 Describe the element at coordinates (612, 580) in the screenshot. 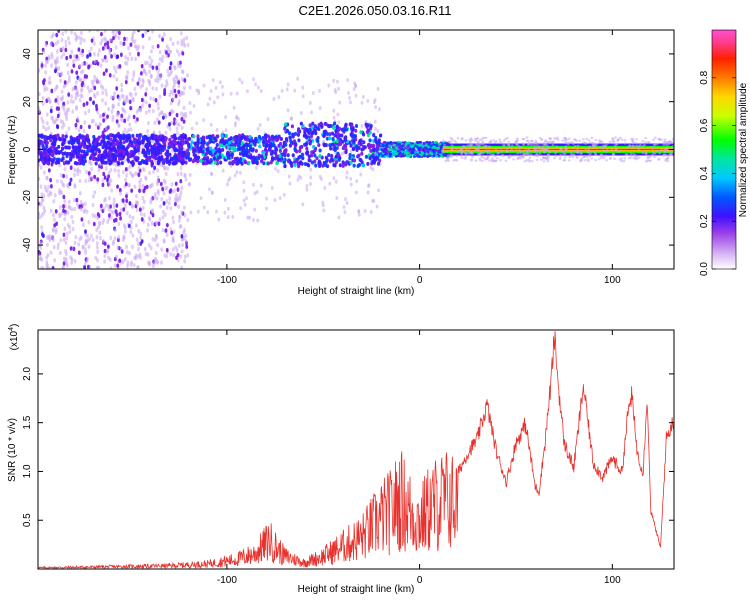

I see `x-tick-label: 100` at that location.